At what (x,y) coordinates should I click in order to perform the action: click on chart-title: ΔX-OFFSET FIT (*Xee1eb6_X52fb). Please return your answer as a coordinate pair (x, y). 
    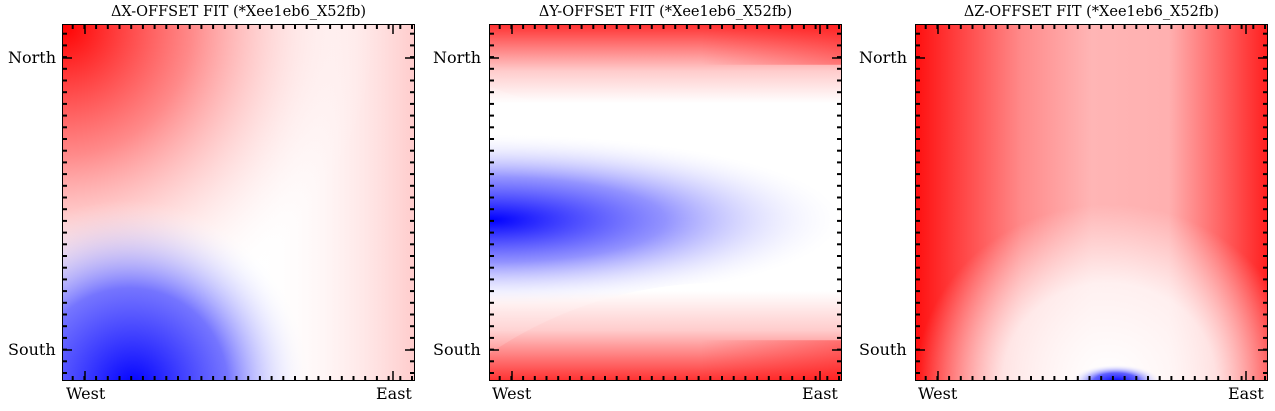
    Looking at the image, I should click on (238, 12).